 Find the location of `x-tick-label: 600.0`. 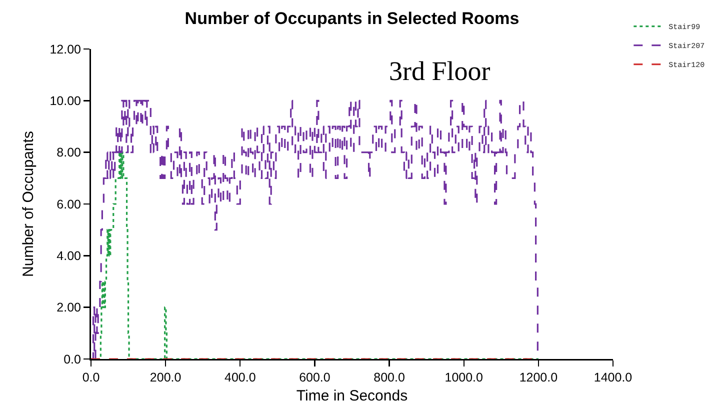

x-tick-label: 600.0 is located at coordinates (314, 377).